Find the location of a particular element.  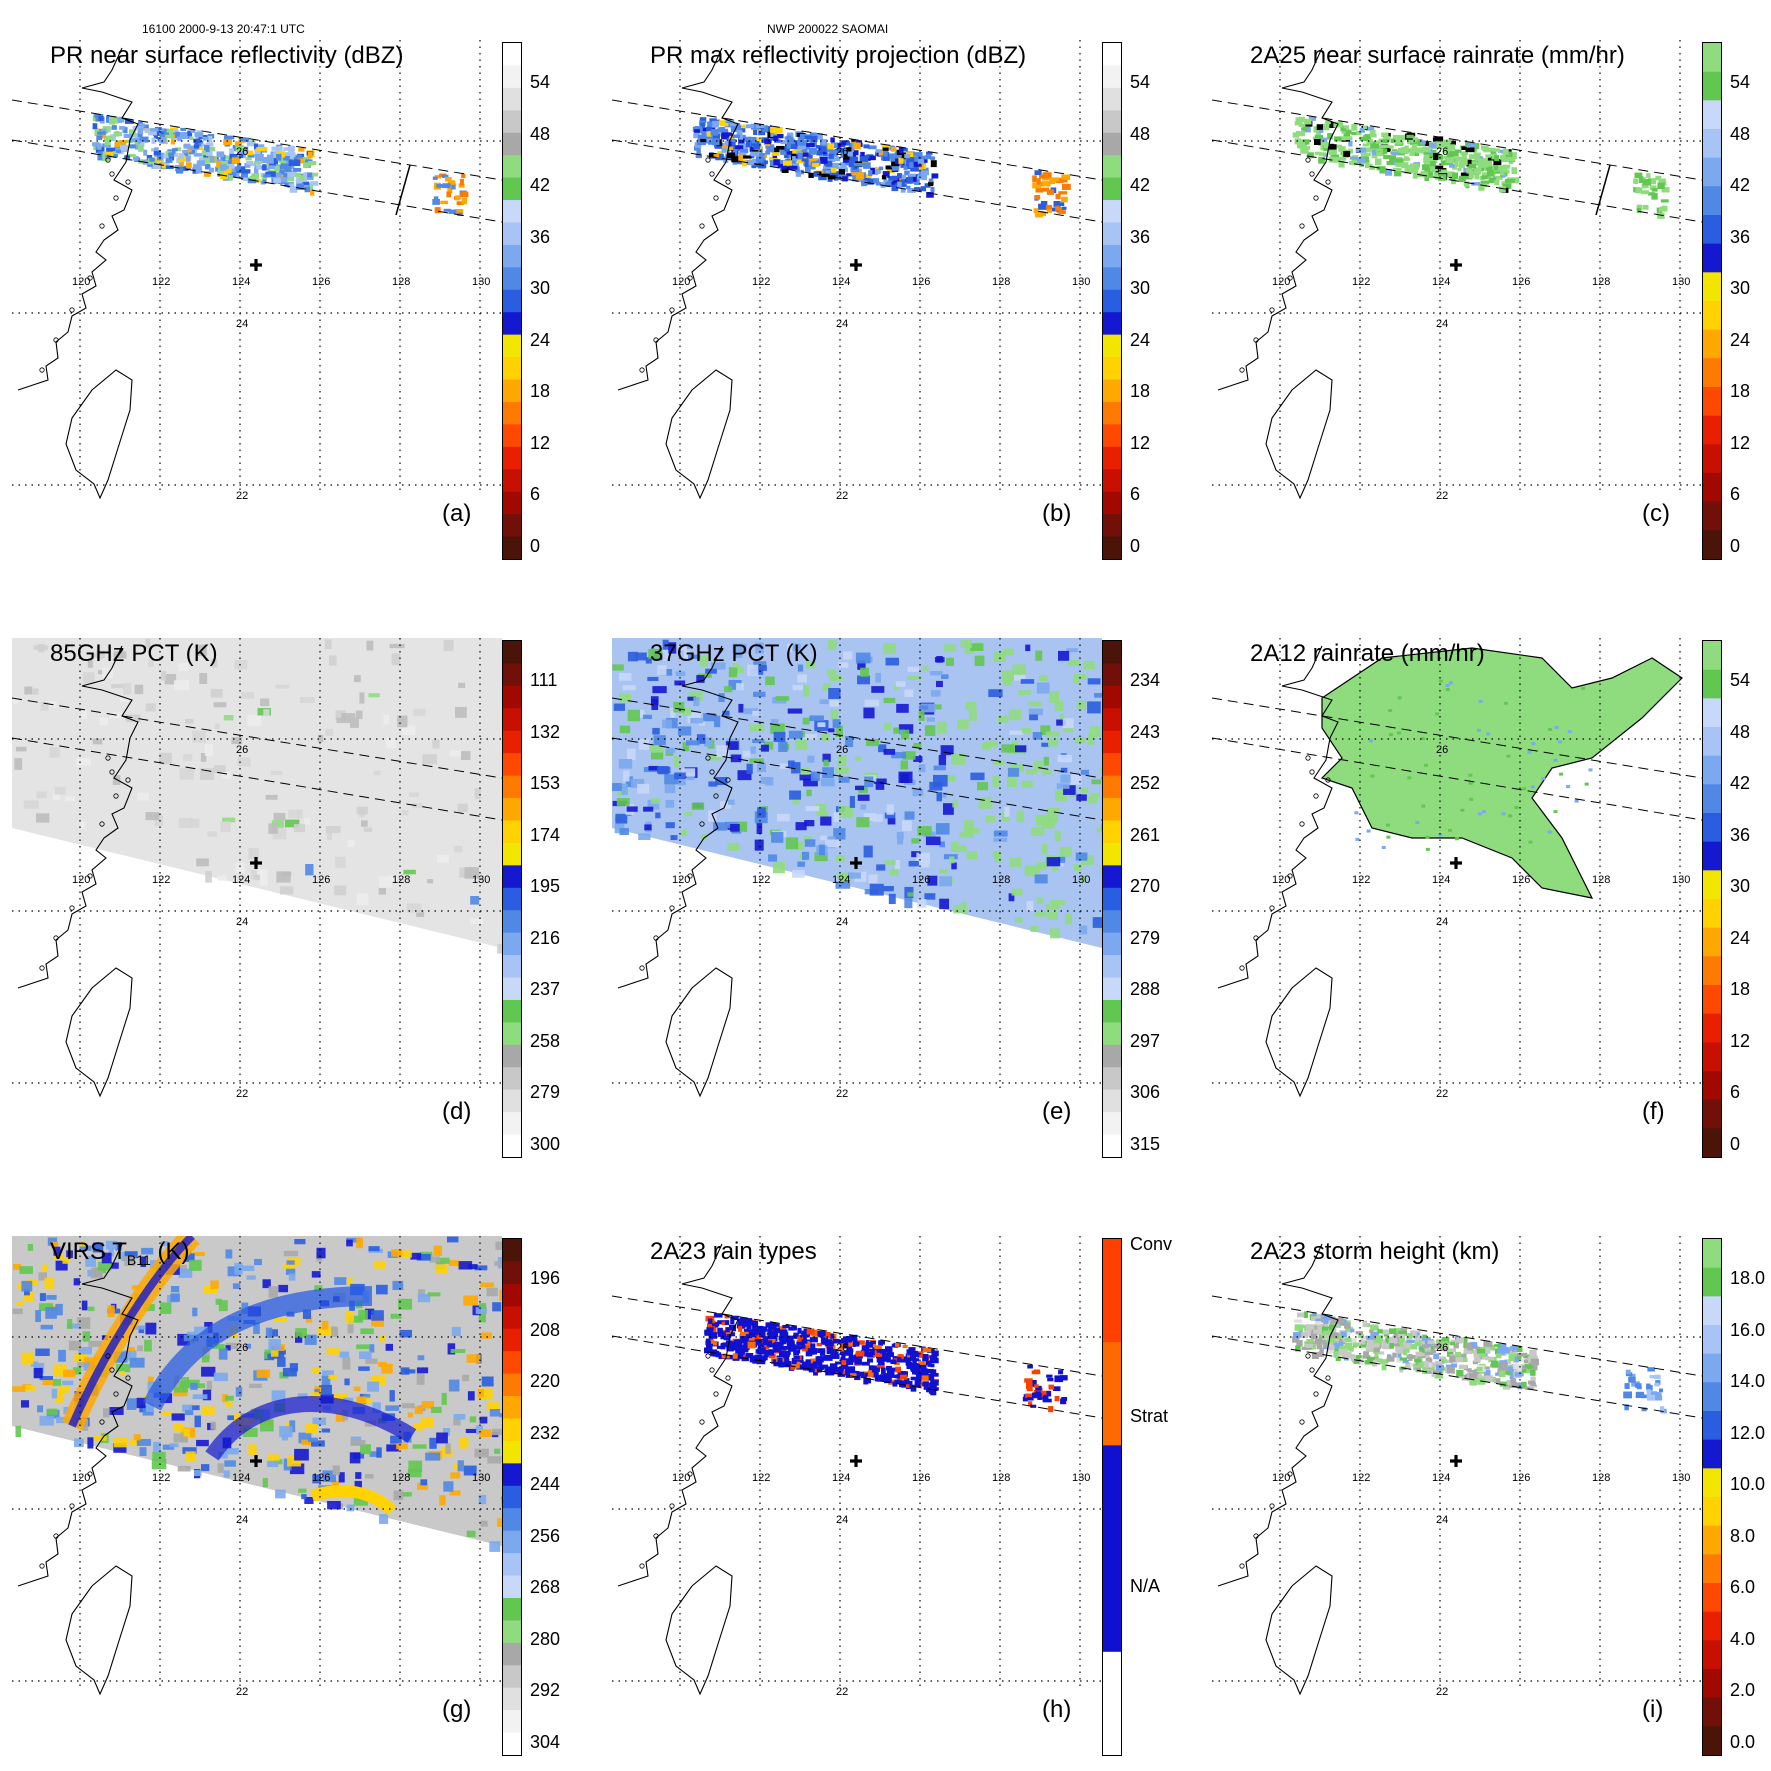

panel-title: VIRS TB11 (K) is located at coordinates (120, 1253).